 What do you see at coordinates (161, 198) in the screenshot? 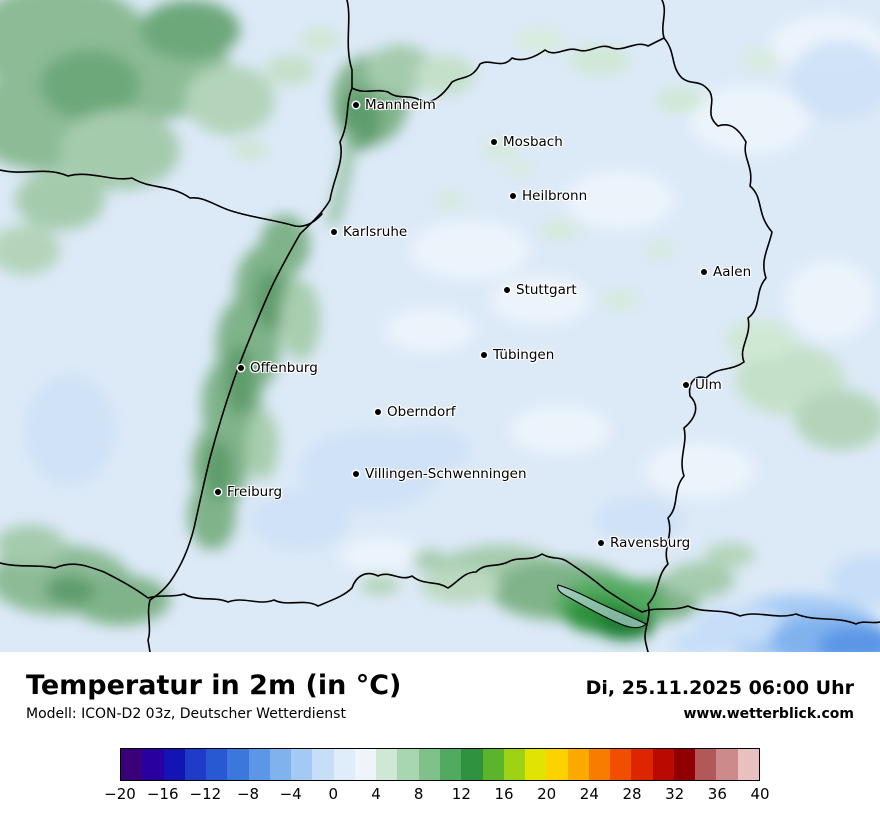
I see `border-alsace-north` at bounding box center [161, 198].